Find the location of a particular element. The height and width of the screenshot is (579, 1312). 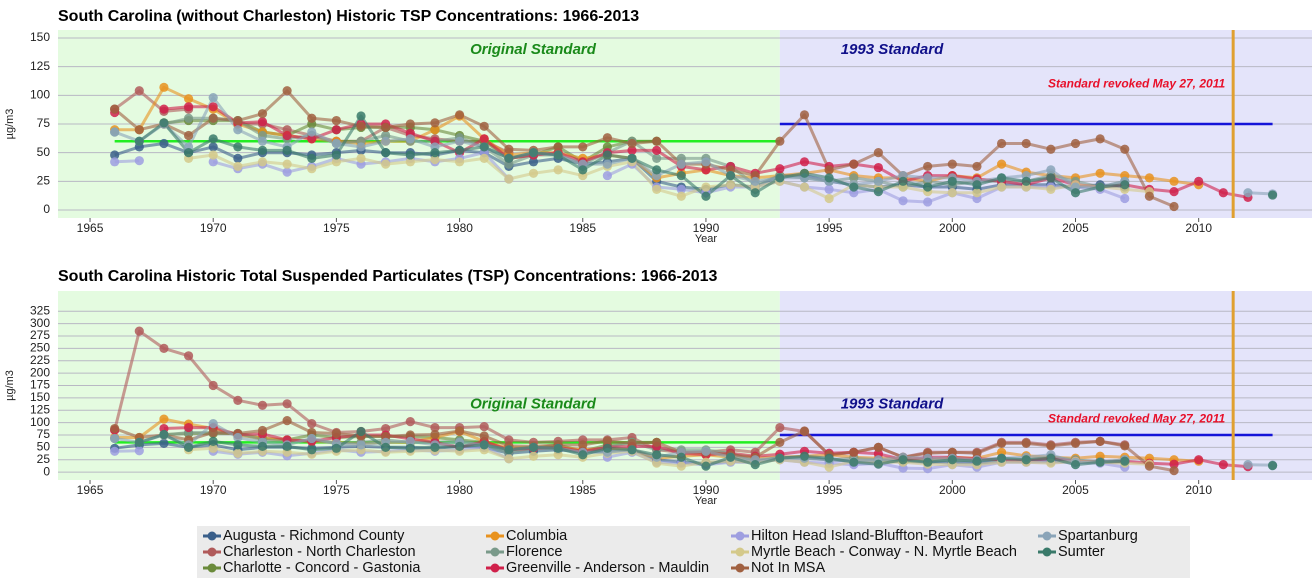

y-tick-label: 50 is located at coordinates (44, 447).